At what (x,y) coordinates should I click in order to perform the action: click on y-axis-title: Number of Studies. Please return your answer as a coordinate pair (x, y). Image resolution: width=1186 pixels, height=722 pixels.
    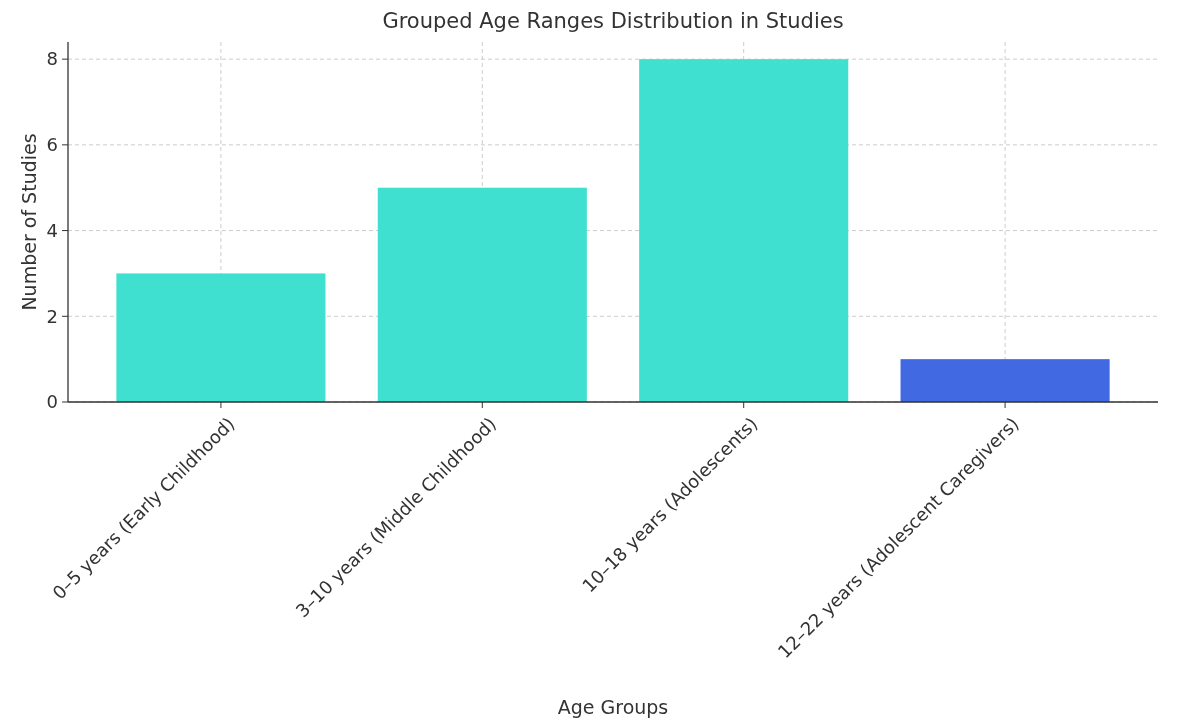
    Looking at the image, I should click on (29, 222).